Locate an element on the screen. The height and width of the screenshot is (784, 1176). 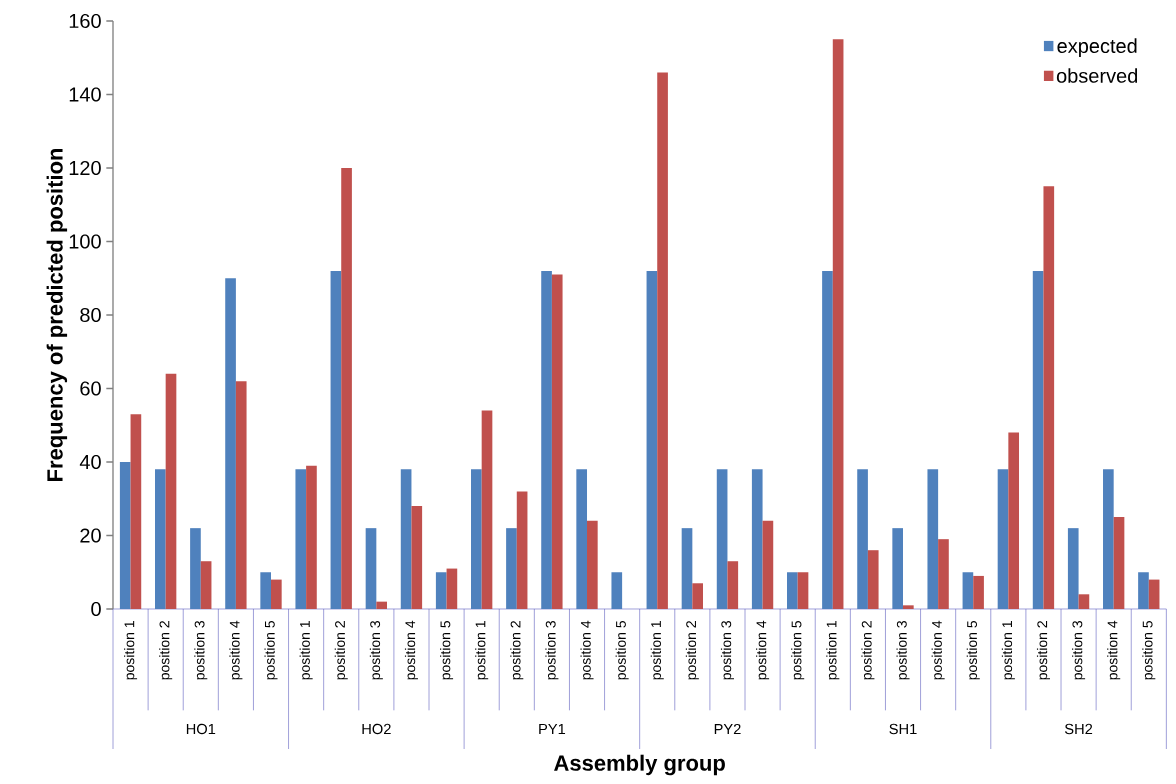
y-tick-label: 0 is located at coordinates (96, 609).